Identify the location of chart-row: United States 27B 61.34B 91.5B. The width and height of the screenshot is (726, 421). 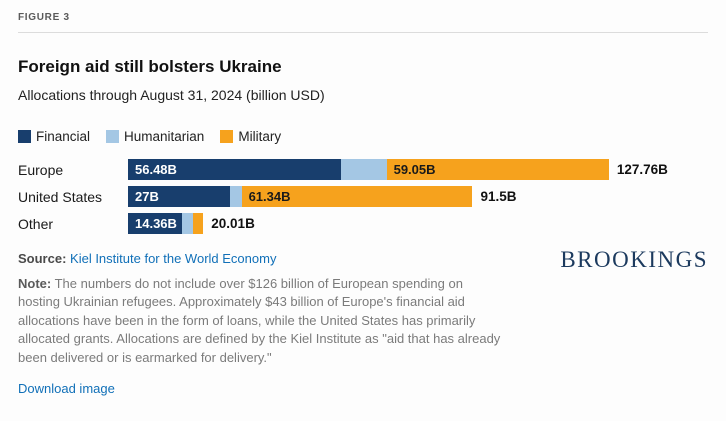
(363, 196).